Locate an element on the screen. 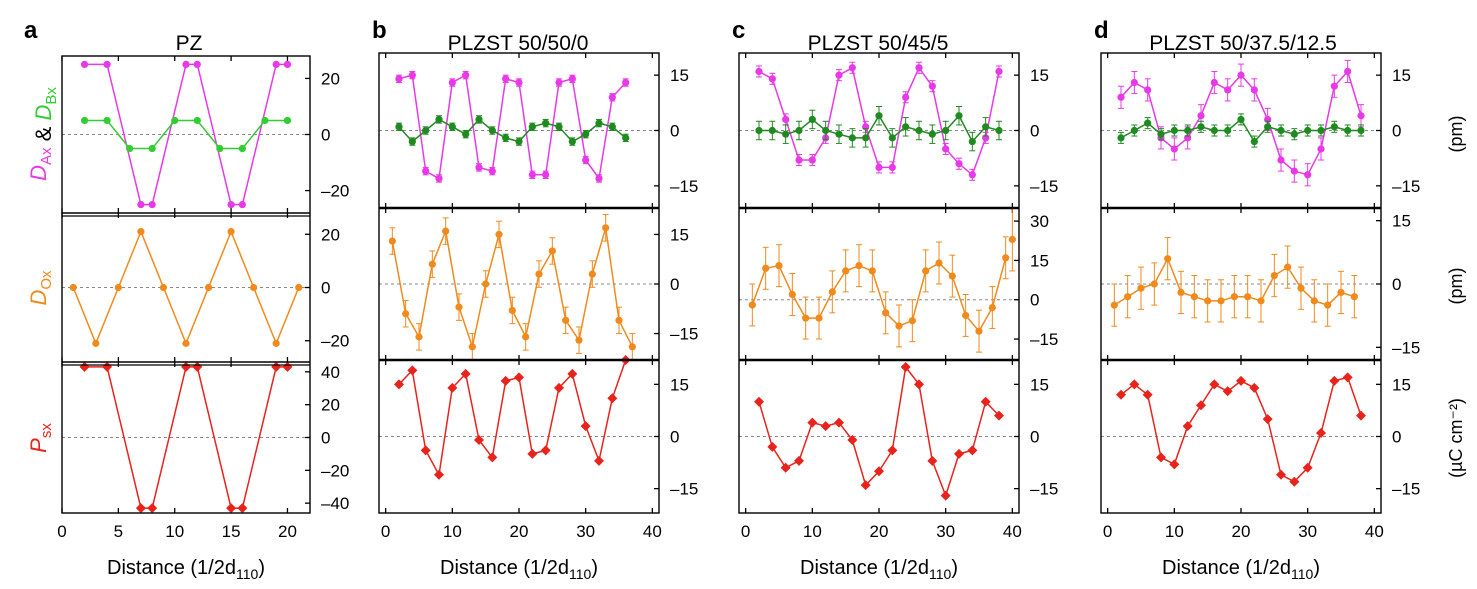 This screenshot has width=1477, height=589. y-tick-label: –15 is located at coordinates (684, 334).